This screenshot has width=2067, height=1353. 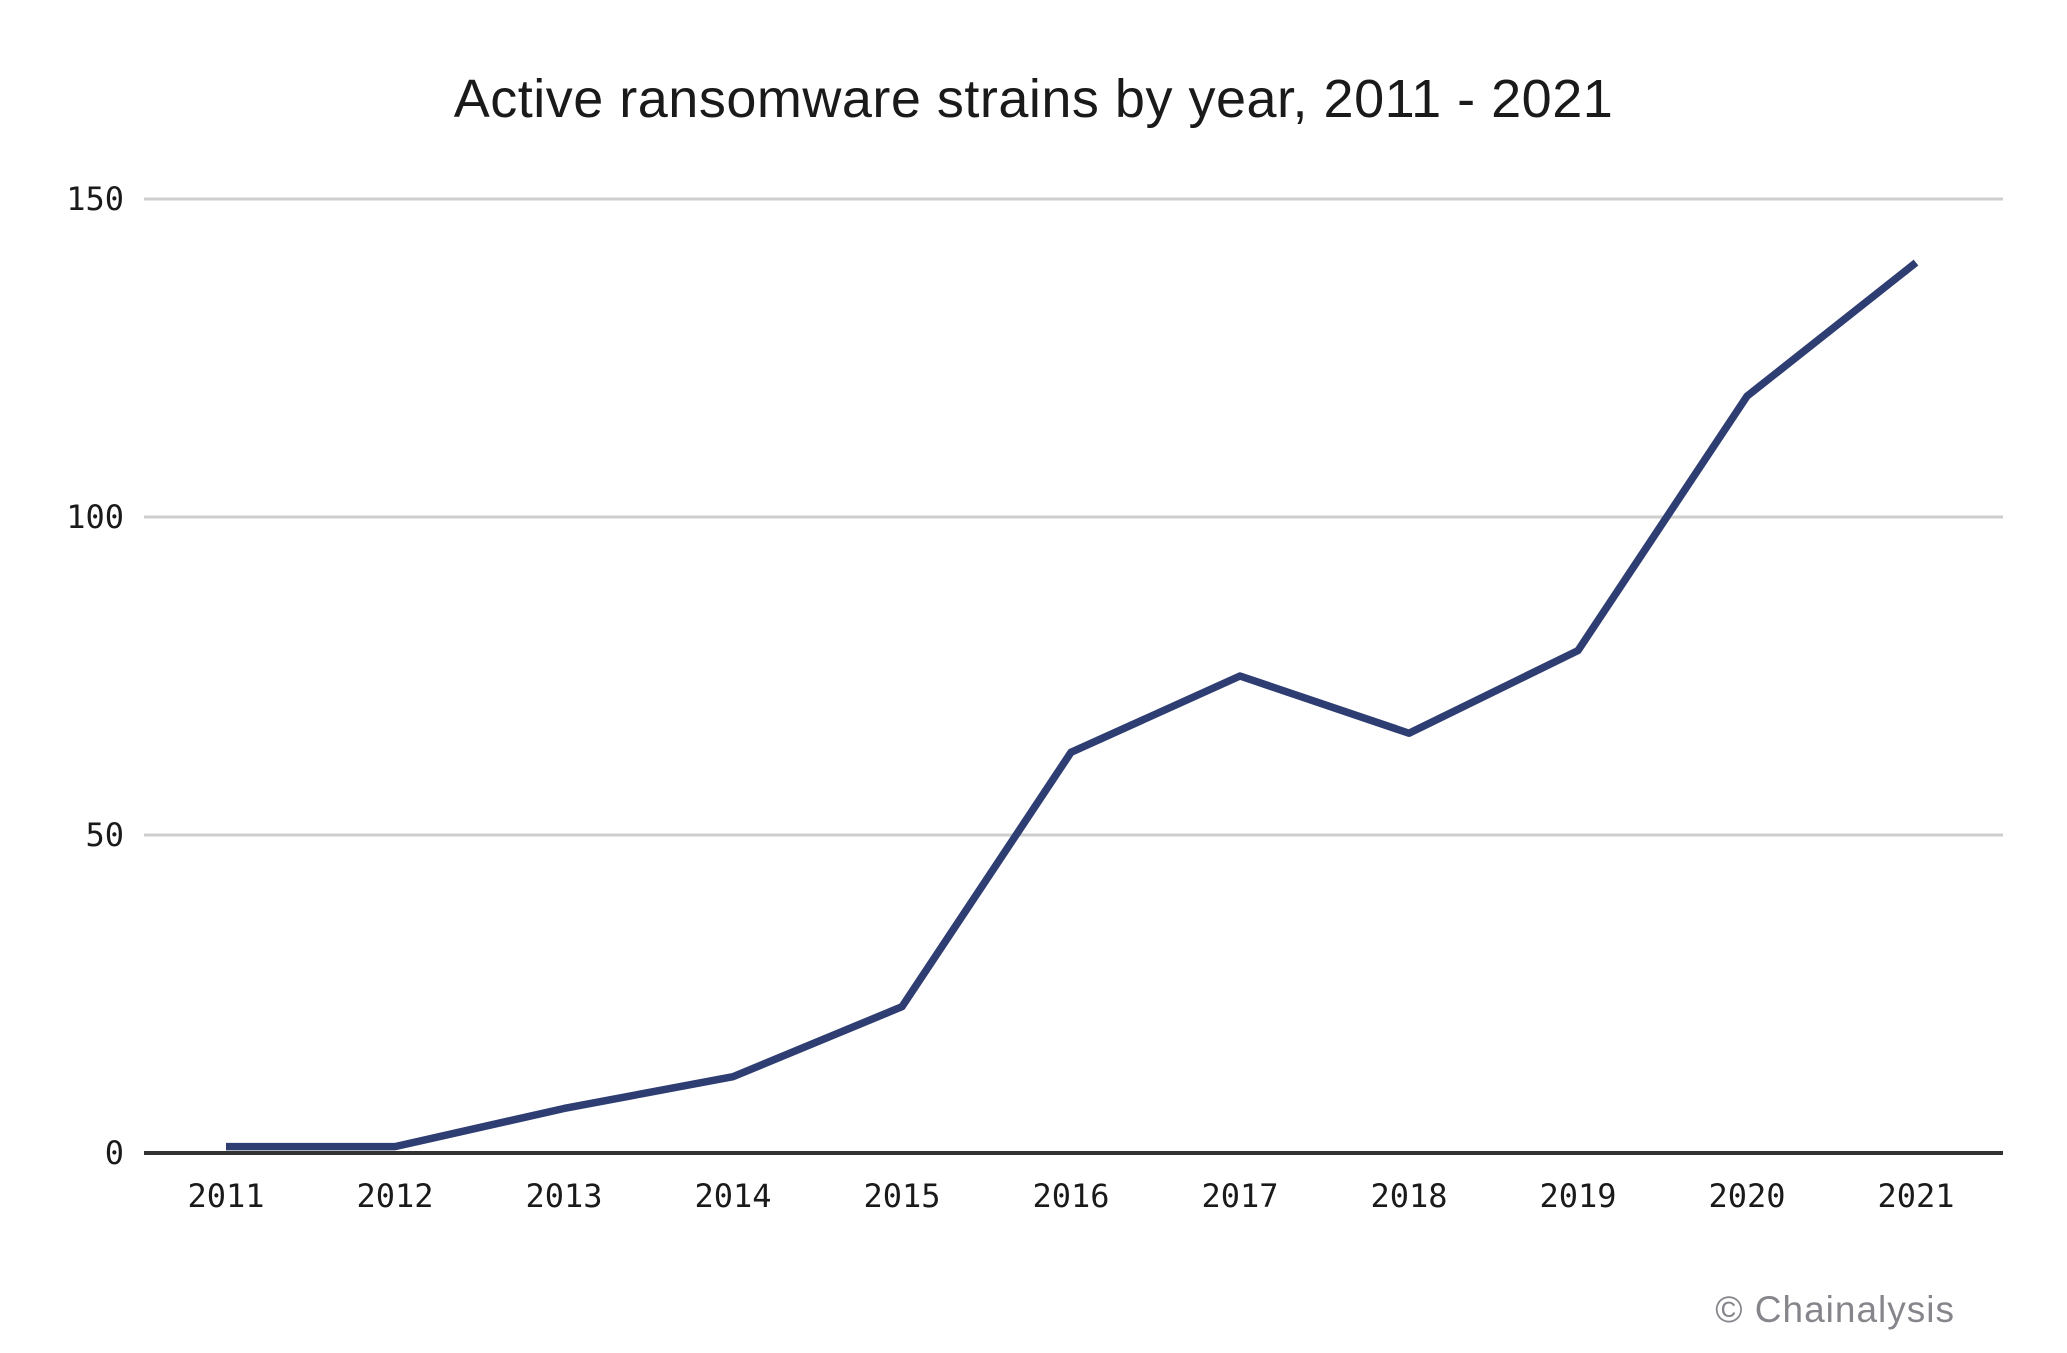 I want to click on x-tick-label: 2012, so click(x=394, y=1196).